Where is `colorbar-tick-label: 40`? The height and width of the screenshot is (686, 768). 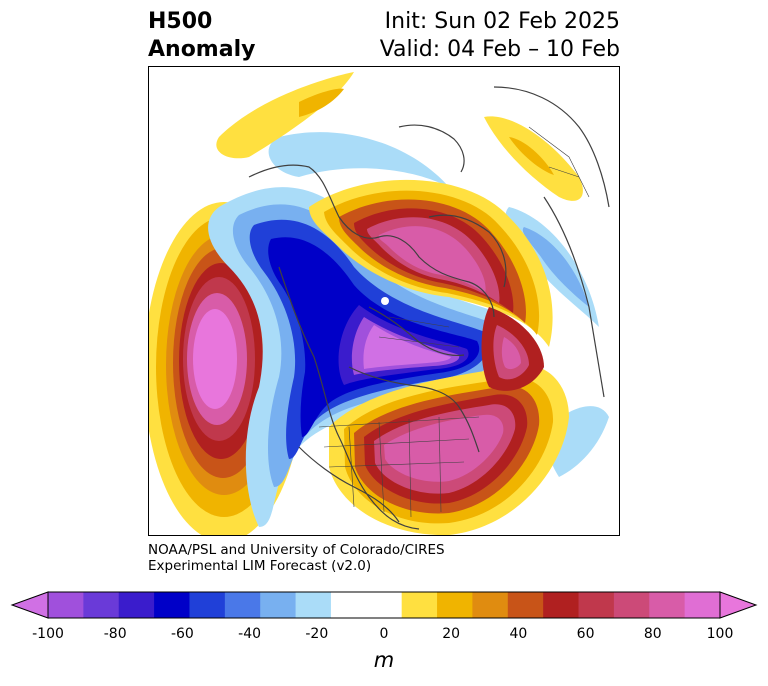
colorbar-tick-label: 40 is located at coordinates (518, 634).